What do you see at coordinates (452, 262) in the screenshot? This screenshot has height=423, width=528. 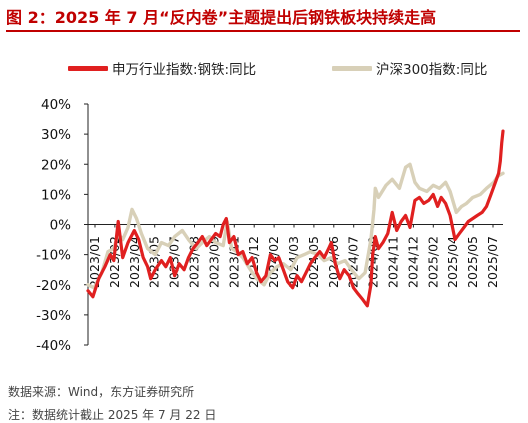 I see `x-tick-label: 2025/04` at bounding box center [452, 262].